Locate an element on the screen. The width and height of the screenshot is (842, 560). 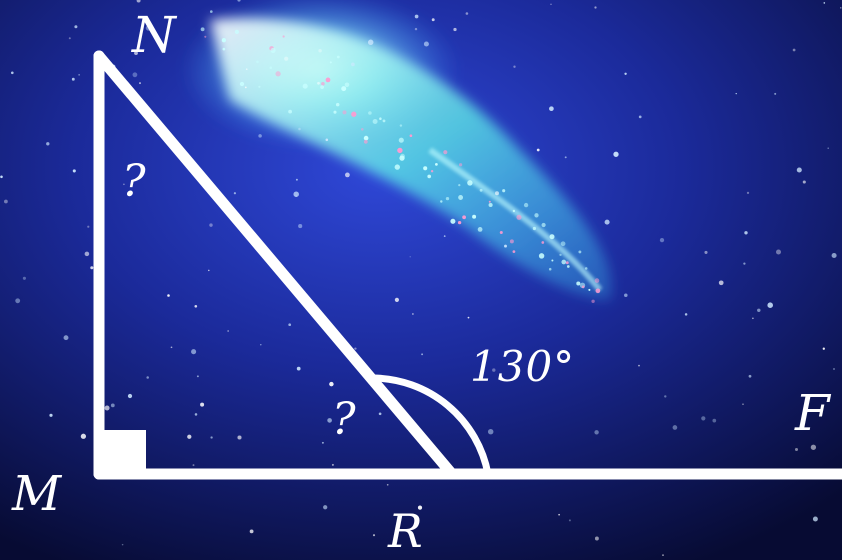
point-f-label: F is located at coordinates (812, 413).